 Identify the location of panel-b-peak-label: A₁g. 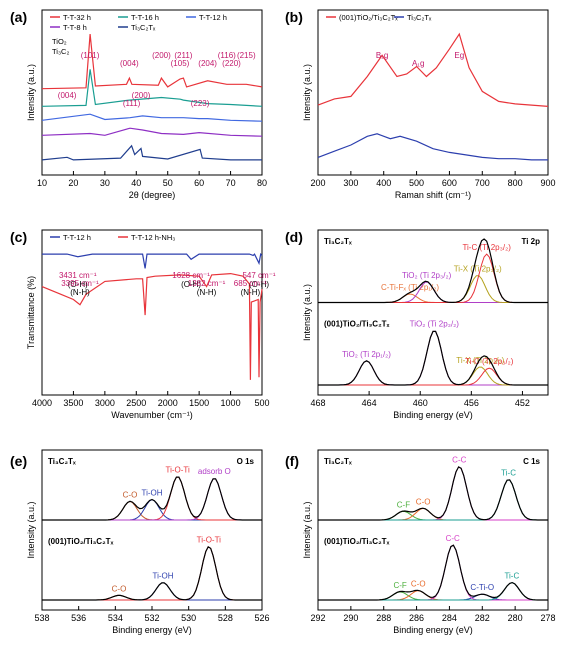
(418, 63).